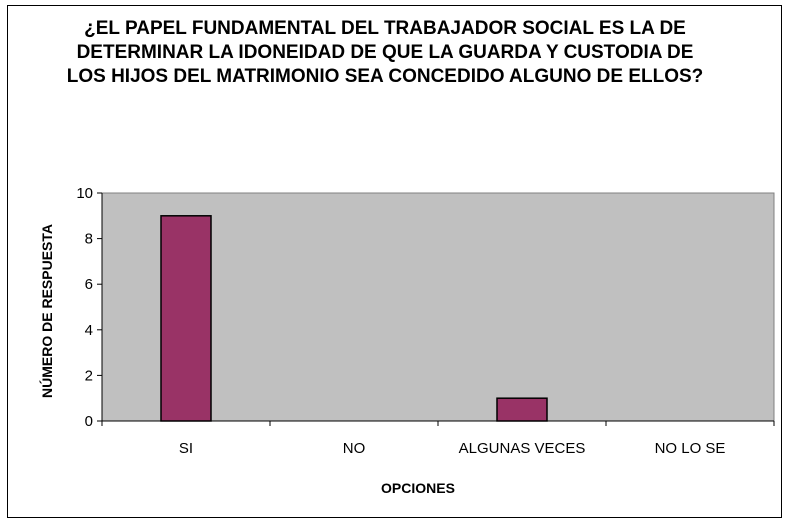  I want to click on y-tick-label: 0, so click(89, 421).